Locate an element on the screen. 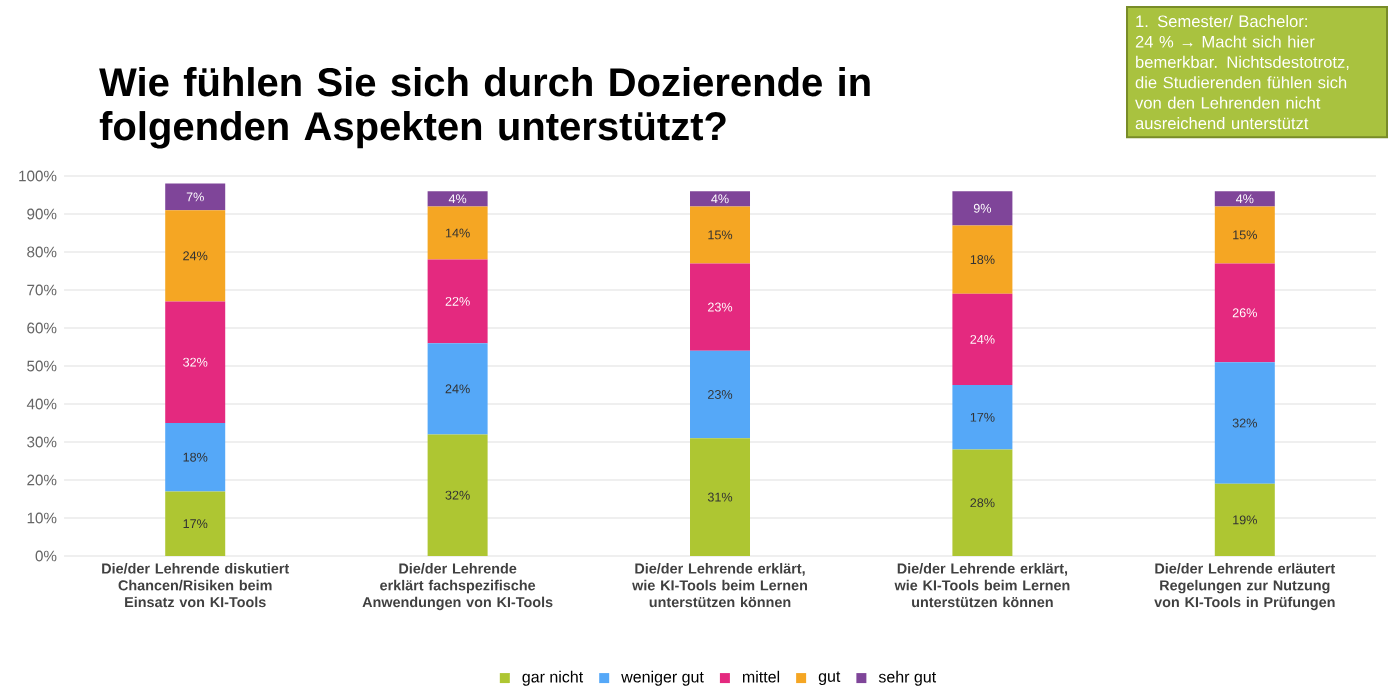  legend-label: gut is located at coordinates (829, 678).